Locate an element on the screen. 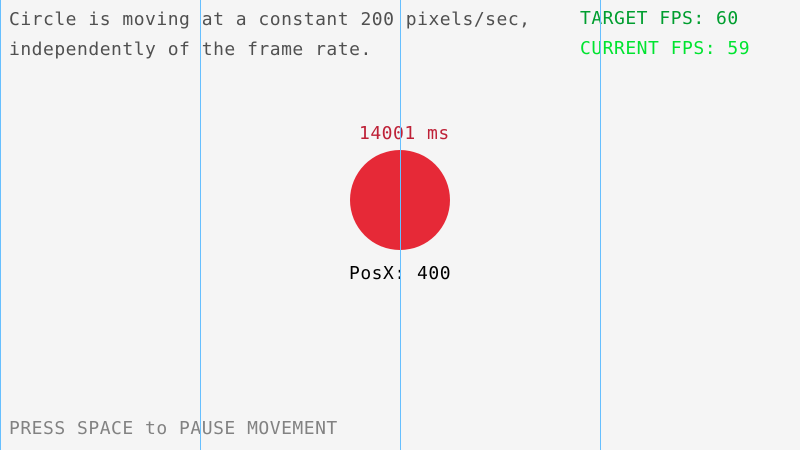 This screenshot has height=450, width=800. pause-hint: PRESS SPACE to PAUSE MOVEMENT is located at coordinates (173, 428).